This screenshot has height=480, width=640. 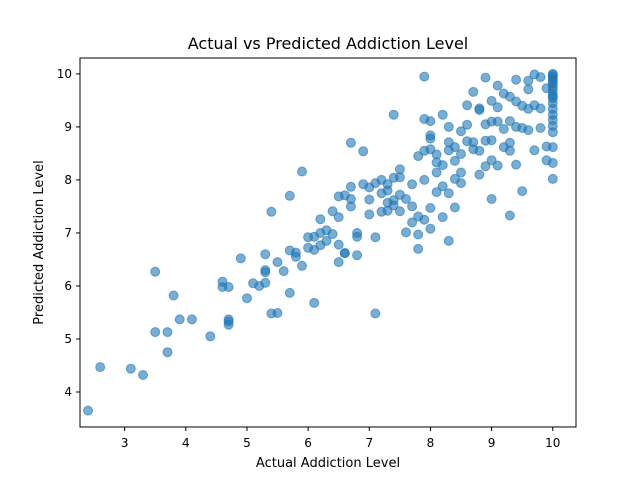 What do you see at coordinates (68, 180) in the screenshot?
I see `y-tick-label: 8` at bounding box center [68, 180].